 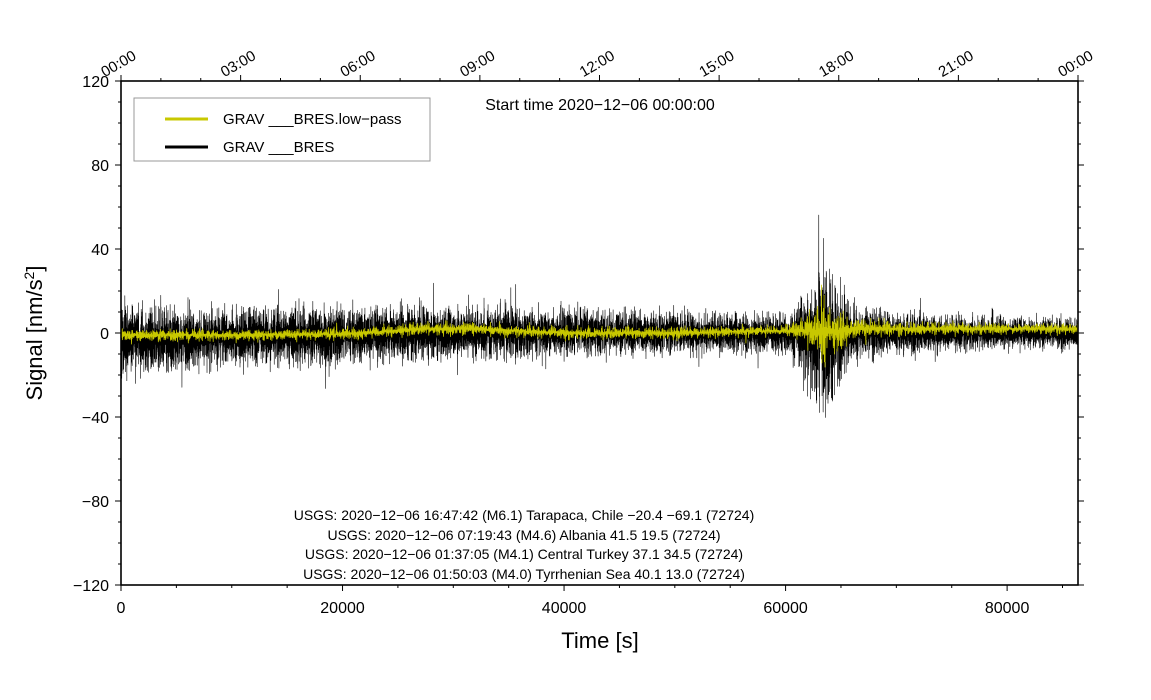 What do you see at coordinates (716, 63) in the screenshot?
I see `top-tick-label: 15:00` at bounding box center [716, 63].